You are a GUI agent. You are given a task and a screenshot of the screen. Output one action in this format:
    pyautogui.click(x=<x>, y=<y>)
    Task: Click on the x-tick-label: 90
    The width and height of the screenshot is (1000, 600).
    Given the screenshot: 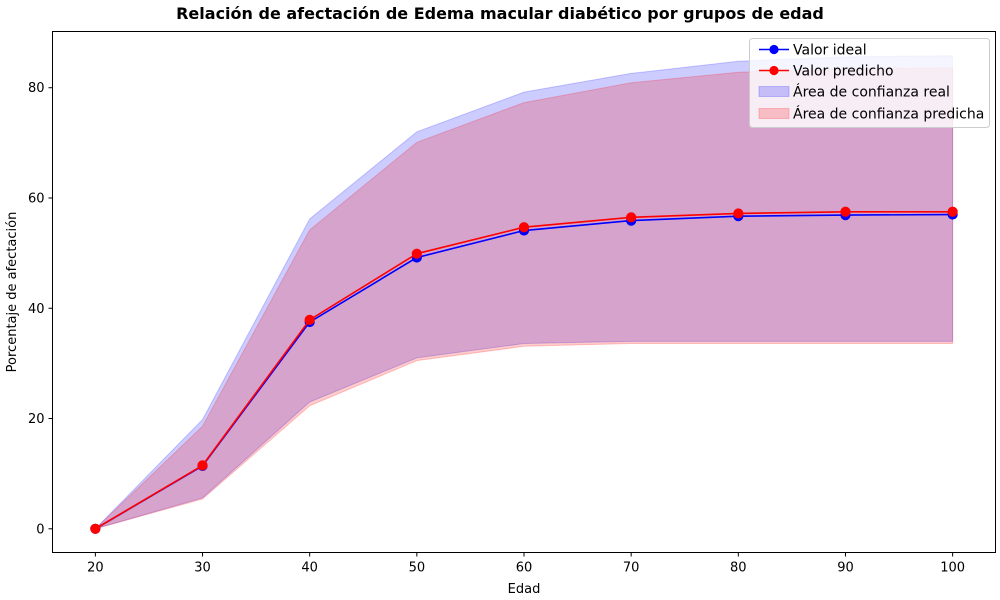 What is the action you would take?
    pyautogui.click(x=845, y=568)
    